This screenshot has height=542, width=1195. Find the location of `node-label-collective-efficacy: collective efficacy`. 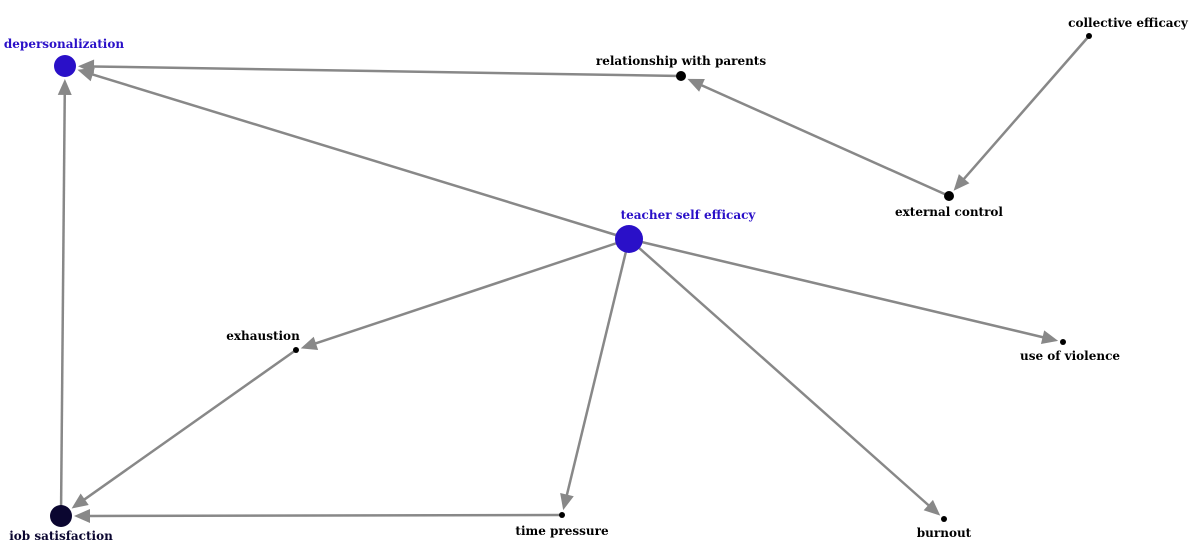

node-label-collective-efficacy: collective efficacy is located at coordinates (1128, 23).